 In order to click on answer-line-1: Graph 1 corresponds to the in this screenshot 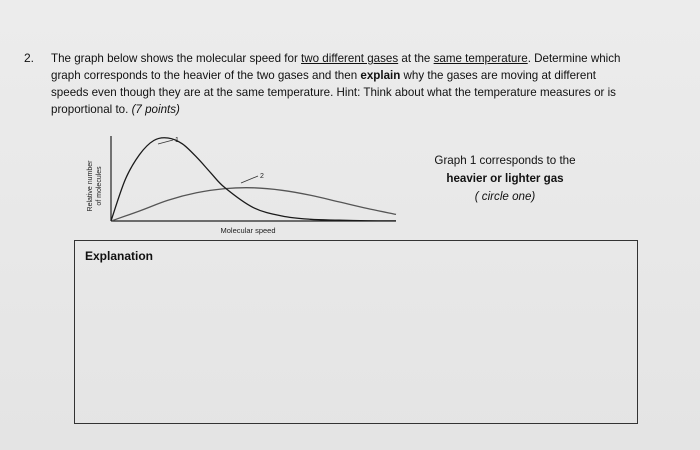, I will do `click(505, 160)`.